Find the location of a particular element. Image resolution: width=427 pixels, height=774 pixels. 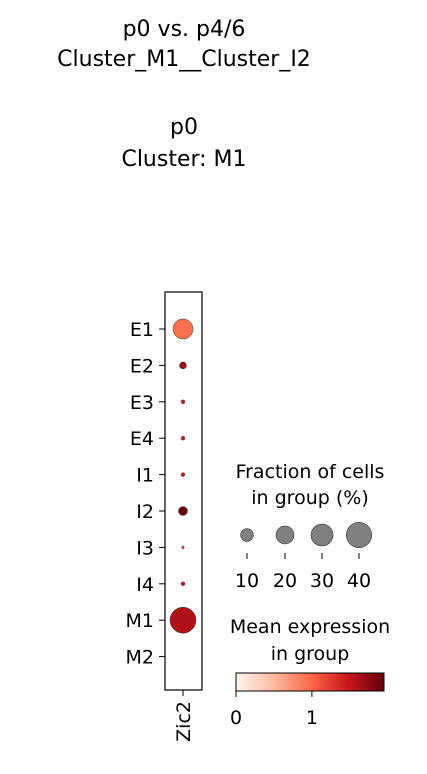

title-line: Cluster_M1__Cluster_I2 is located at coordinates (184, 59).